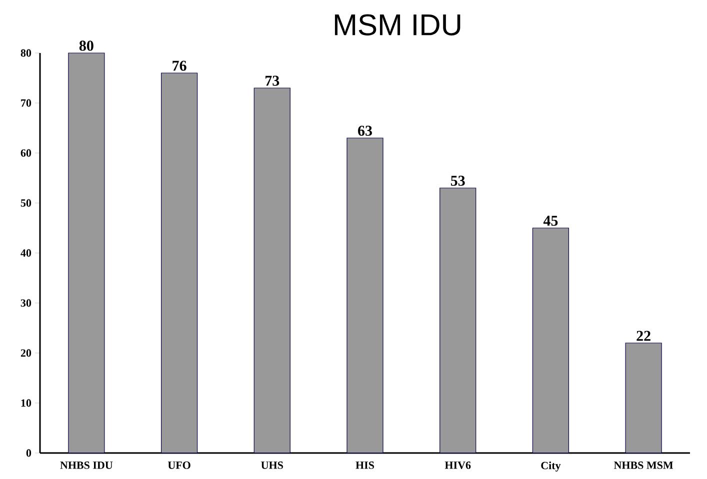  What do you see at coordinates (86, 465) in the screenshot?
I see `x-tick-label: NHBS IDU` at bounding box center [86, 465].